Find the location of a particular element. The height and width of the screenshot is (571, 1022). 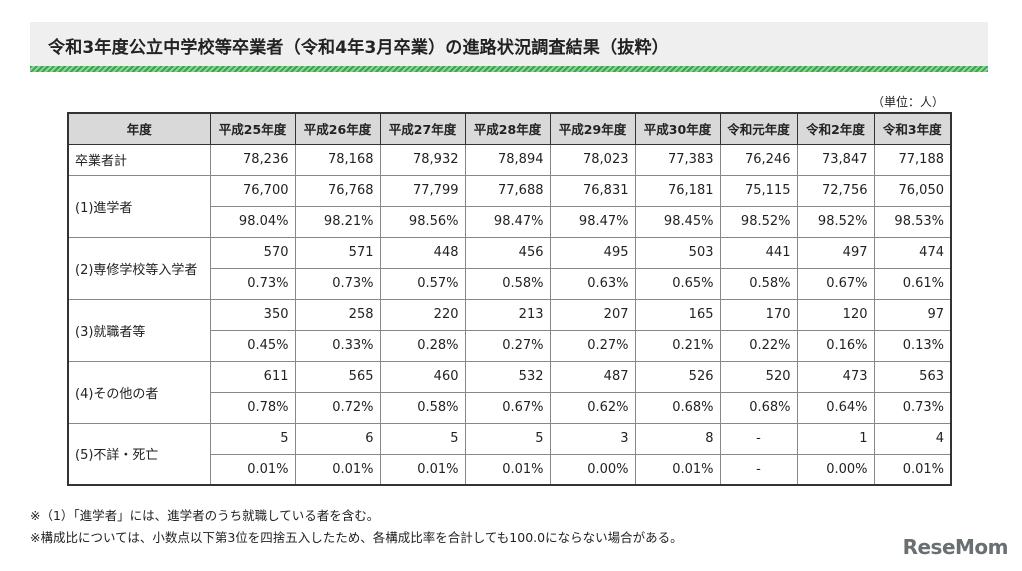

table-cell: 473 is located at coordinates (835, 376).